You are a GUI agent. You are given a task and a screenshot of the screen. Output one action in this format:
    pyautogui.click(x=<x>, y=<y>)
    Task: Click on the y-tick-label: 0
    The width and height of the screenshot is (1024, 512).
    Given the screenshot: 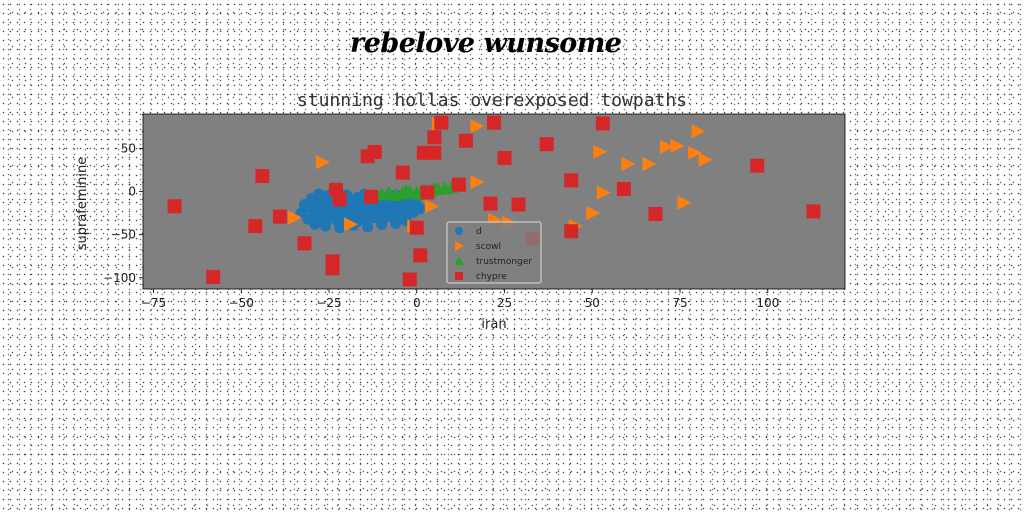 What is the action you would take?
    pyautogui.click(x=132, y=192)
    